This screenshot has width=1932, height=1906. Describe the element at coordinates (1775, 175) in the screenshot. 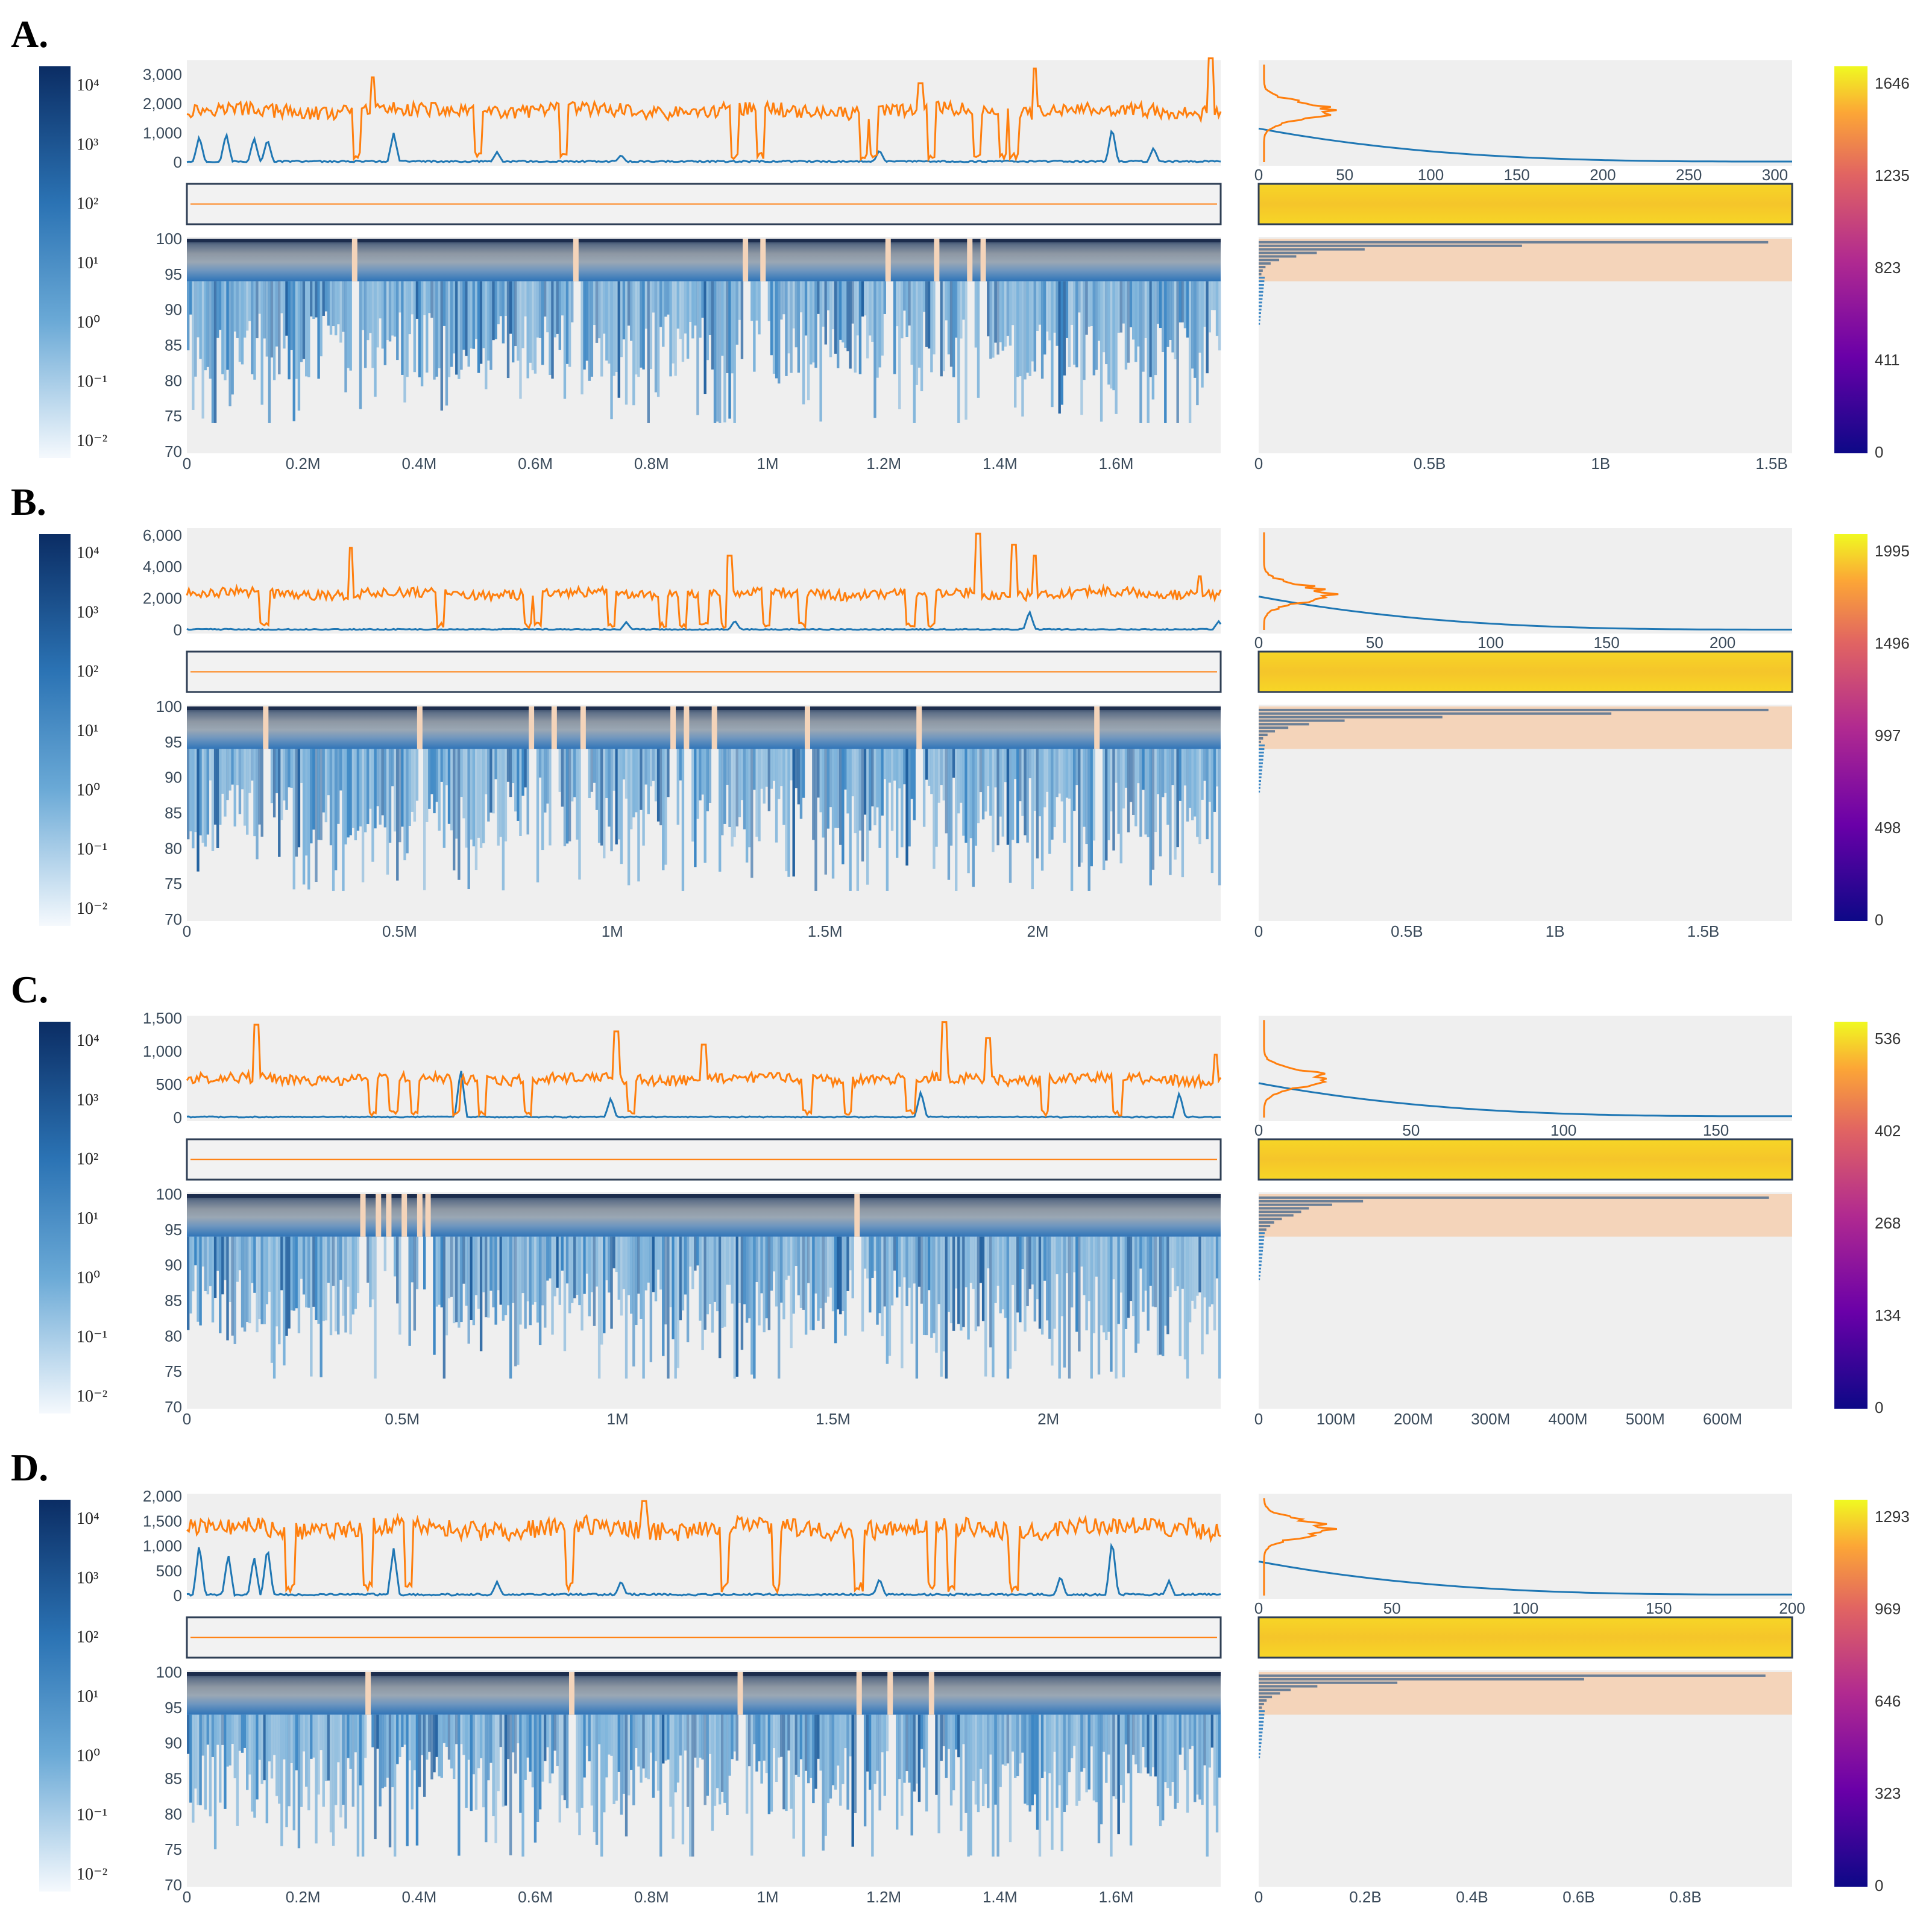

I see `coverage-hist-x-tick: 300` at that location.